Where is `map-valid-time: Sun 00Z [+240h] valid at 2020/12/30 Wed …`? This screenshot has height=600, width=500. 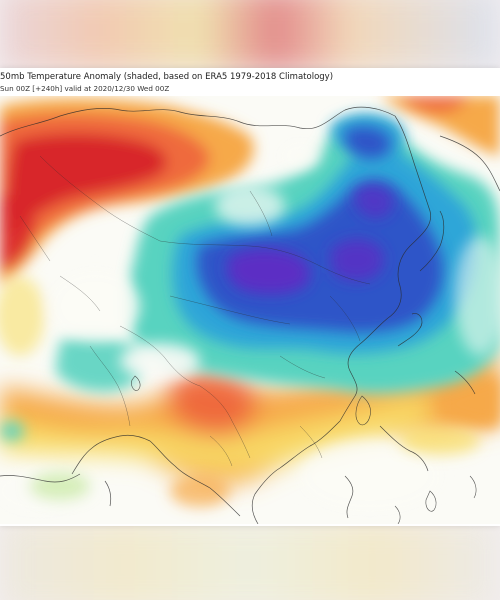
map-valid-time: Sun 00Z [+240h] valid at 2020/12/30 Wed … is located at coordinates (85, 88).